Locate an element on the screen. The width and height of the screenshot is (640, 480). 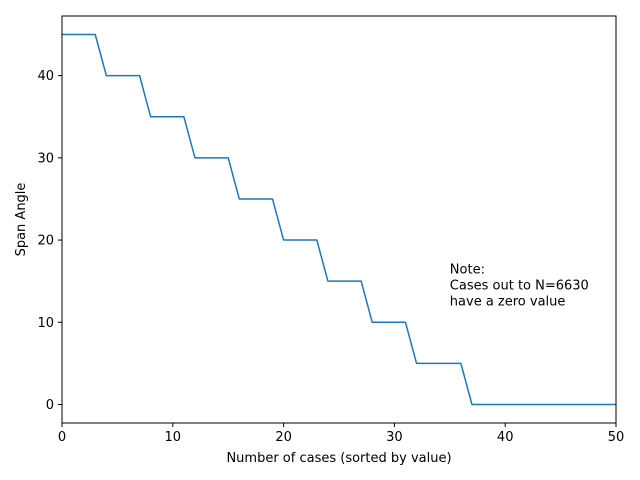
x-axis-title: Number of cases (sorted by value) is located at coordinates (338, 458).